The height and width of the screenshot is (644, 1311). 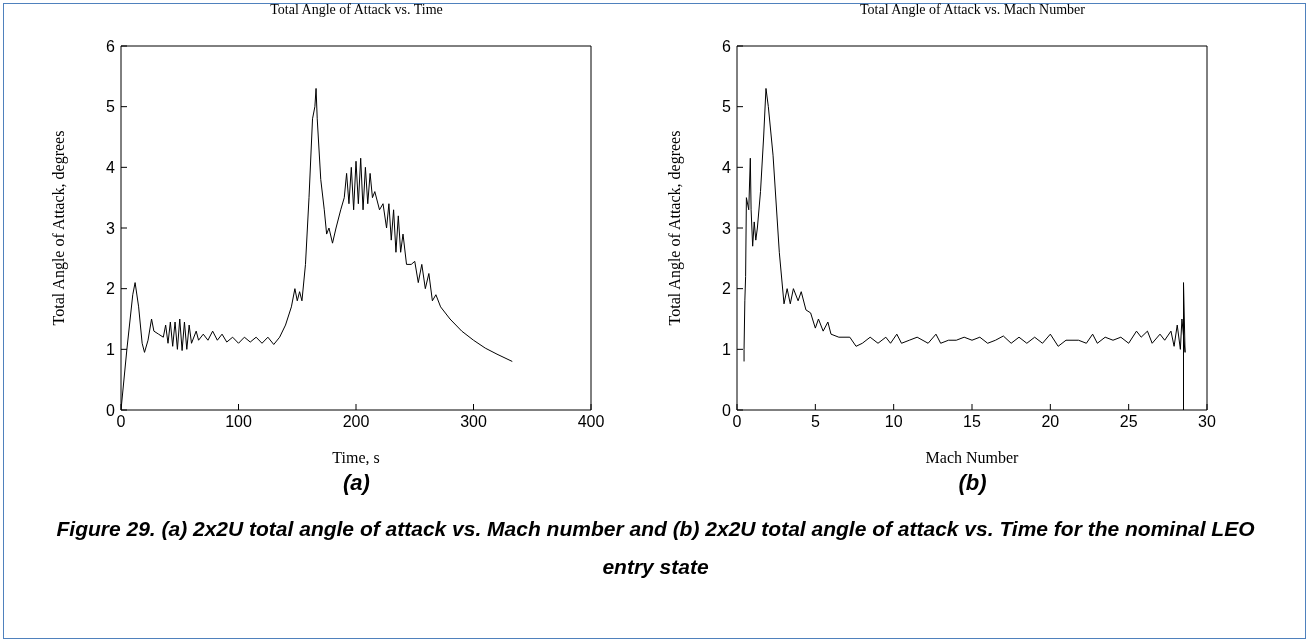 What do you see at coordinates (1050, 422) in the screenshot?
I see `x-tick-label: 20` at bounding box center [1050, 422].